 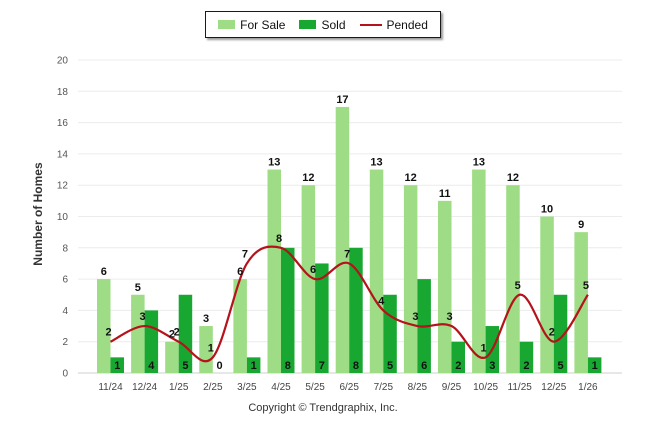 What do you see at coordinates (213, 387) in the screenshot?
I see `x-tick-label: 2/25` at bounding box center [213, 387].